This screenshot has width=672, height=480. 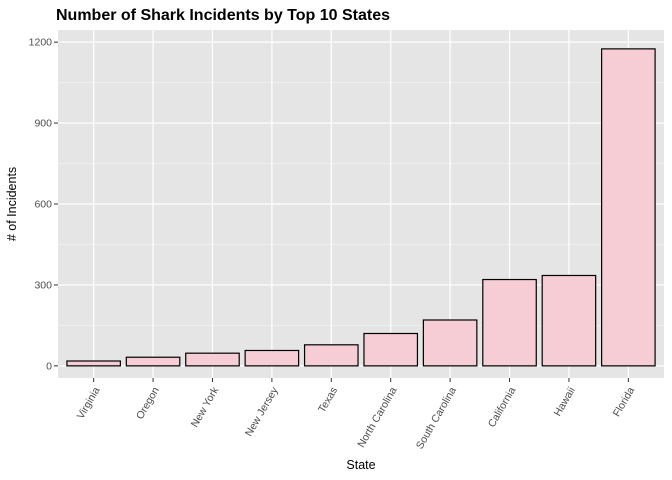 What do you see at coordinates (624, 402) in the screenshot?
I see `x-tick-label: Florida` at bounding box center [624, 402].